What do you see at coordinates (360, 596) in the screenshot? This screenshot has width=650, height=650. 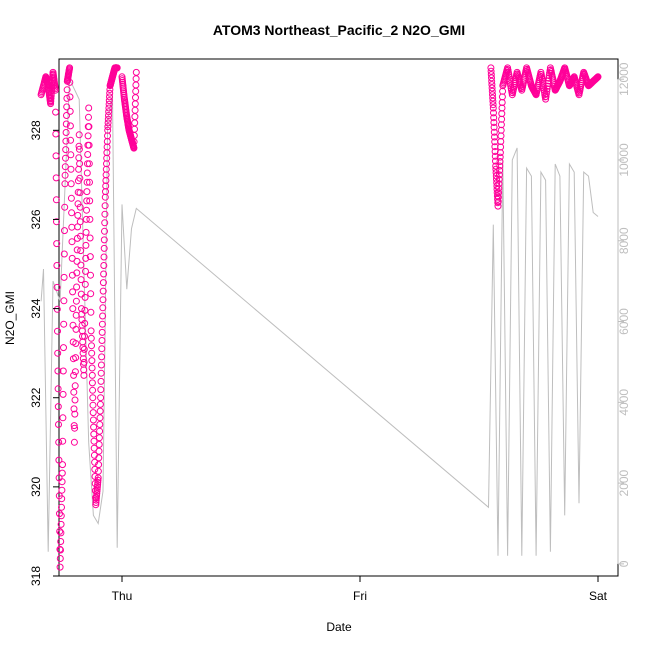 I see `x-tick-label-1: Fri` at bounding box center [360, 596].